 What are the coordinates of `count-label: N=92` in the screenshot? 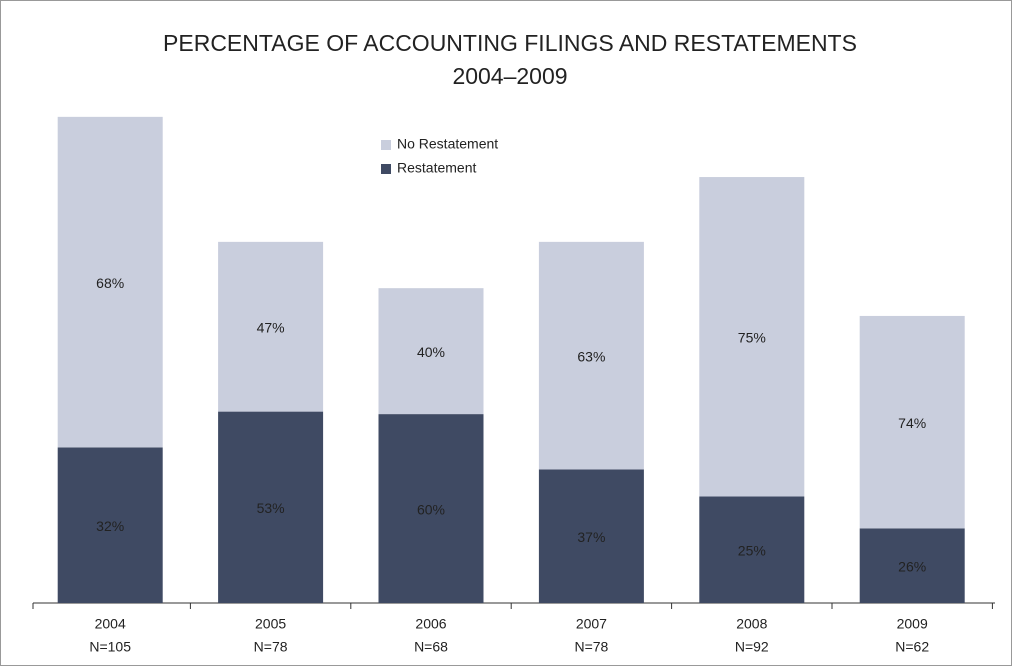 It's located at (752, 647).